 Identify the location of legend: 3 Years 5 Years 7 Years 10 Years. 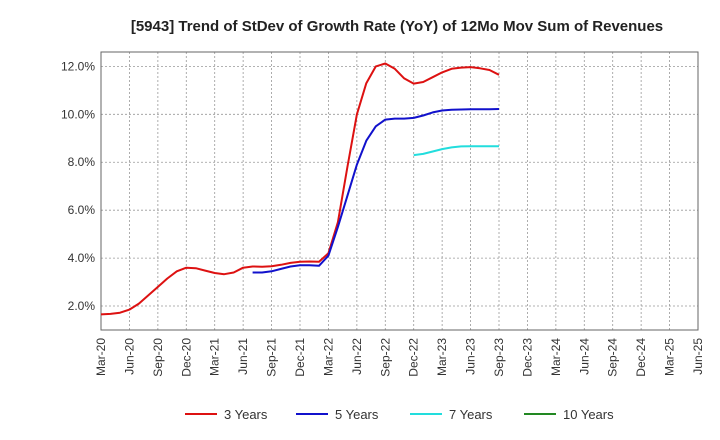
(399, 414).